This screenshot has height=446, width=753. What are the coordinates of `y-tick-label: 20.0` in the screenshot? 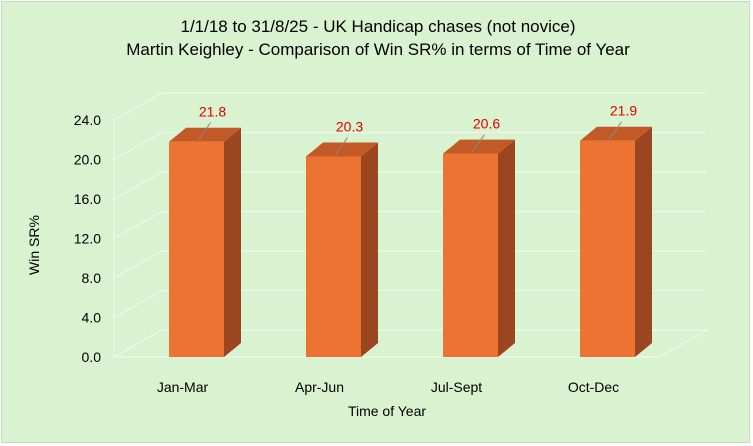 It's located at (87, 160).